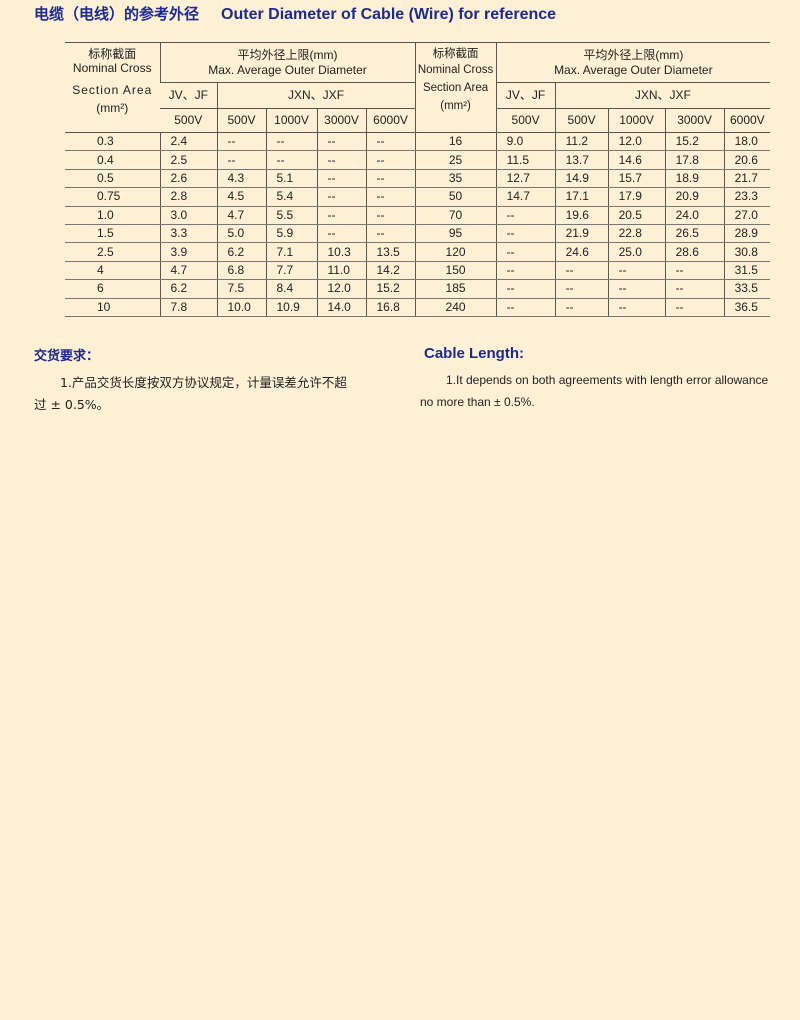 This screenshot has height=1020, width=800. I want to click on diameter-cell: 2.5, so click(188, 160).